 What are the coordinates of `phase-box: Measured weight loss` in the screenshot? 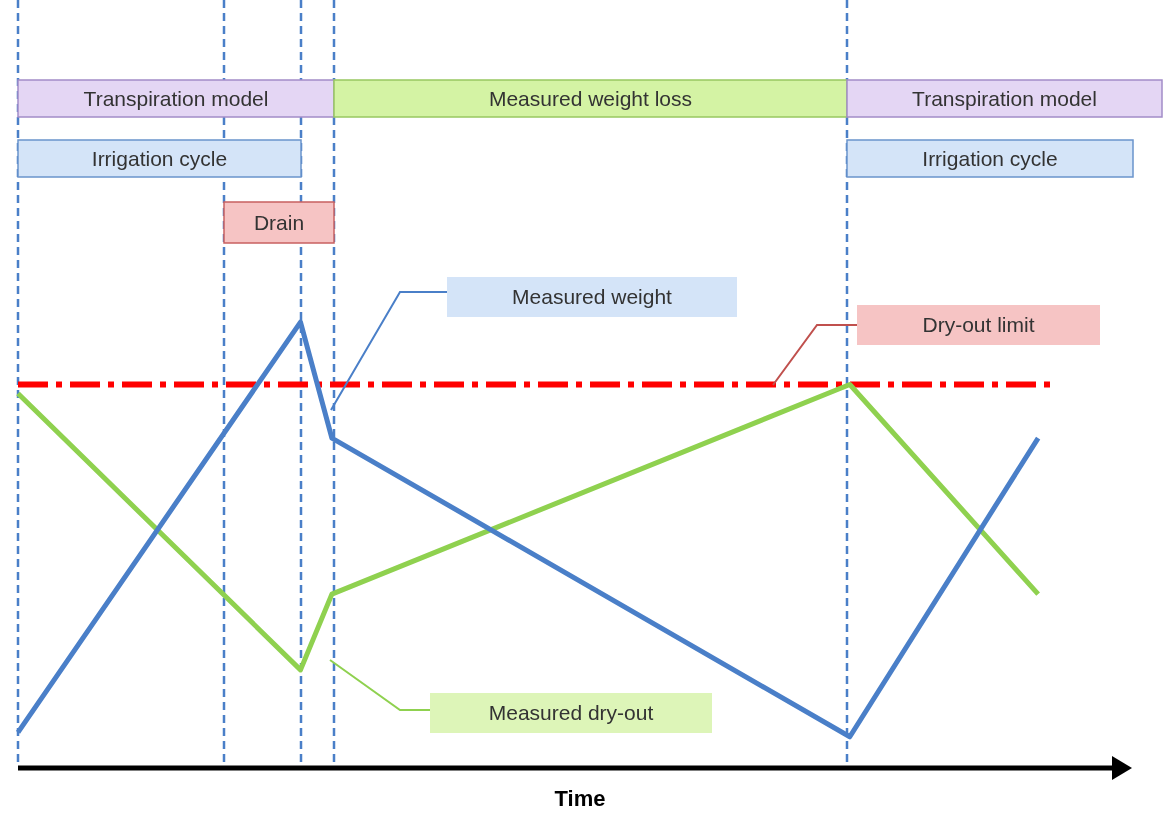 It's located at (590, 98).